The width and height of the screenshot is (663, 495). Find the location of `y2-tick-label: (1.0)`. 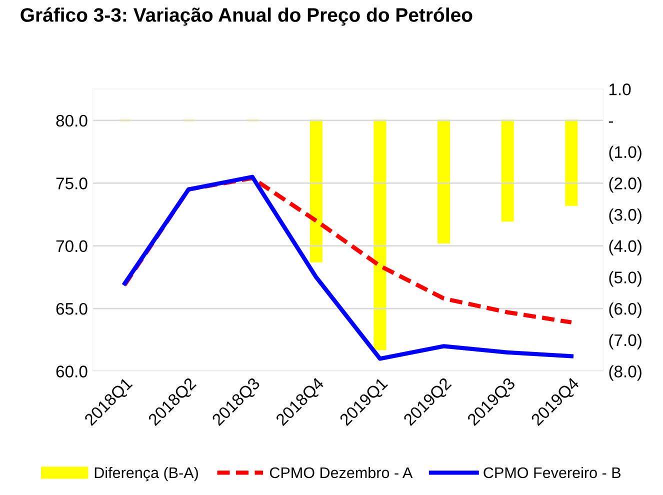

y2-tick-label: (1.0) is located at coordinates (625, 154).